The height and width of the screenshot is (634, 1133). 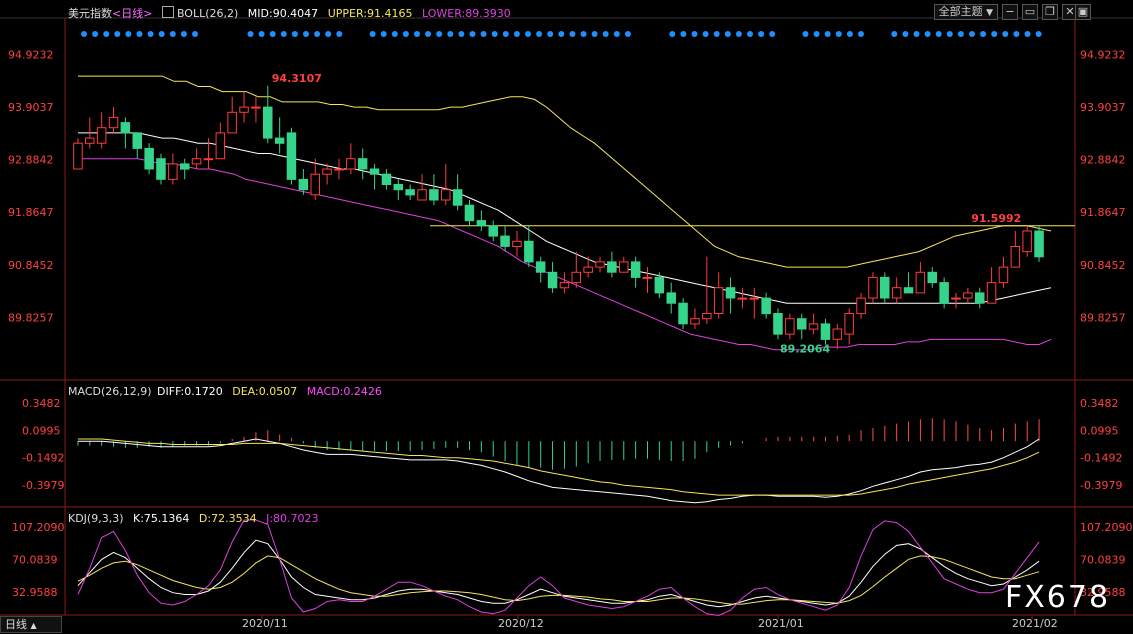 I want to click on macd-tick-label: 0.3482, so click(x=41, y=403).